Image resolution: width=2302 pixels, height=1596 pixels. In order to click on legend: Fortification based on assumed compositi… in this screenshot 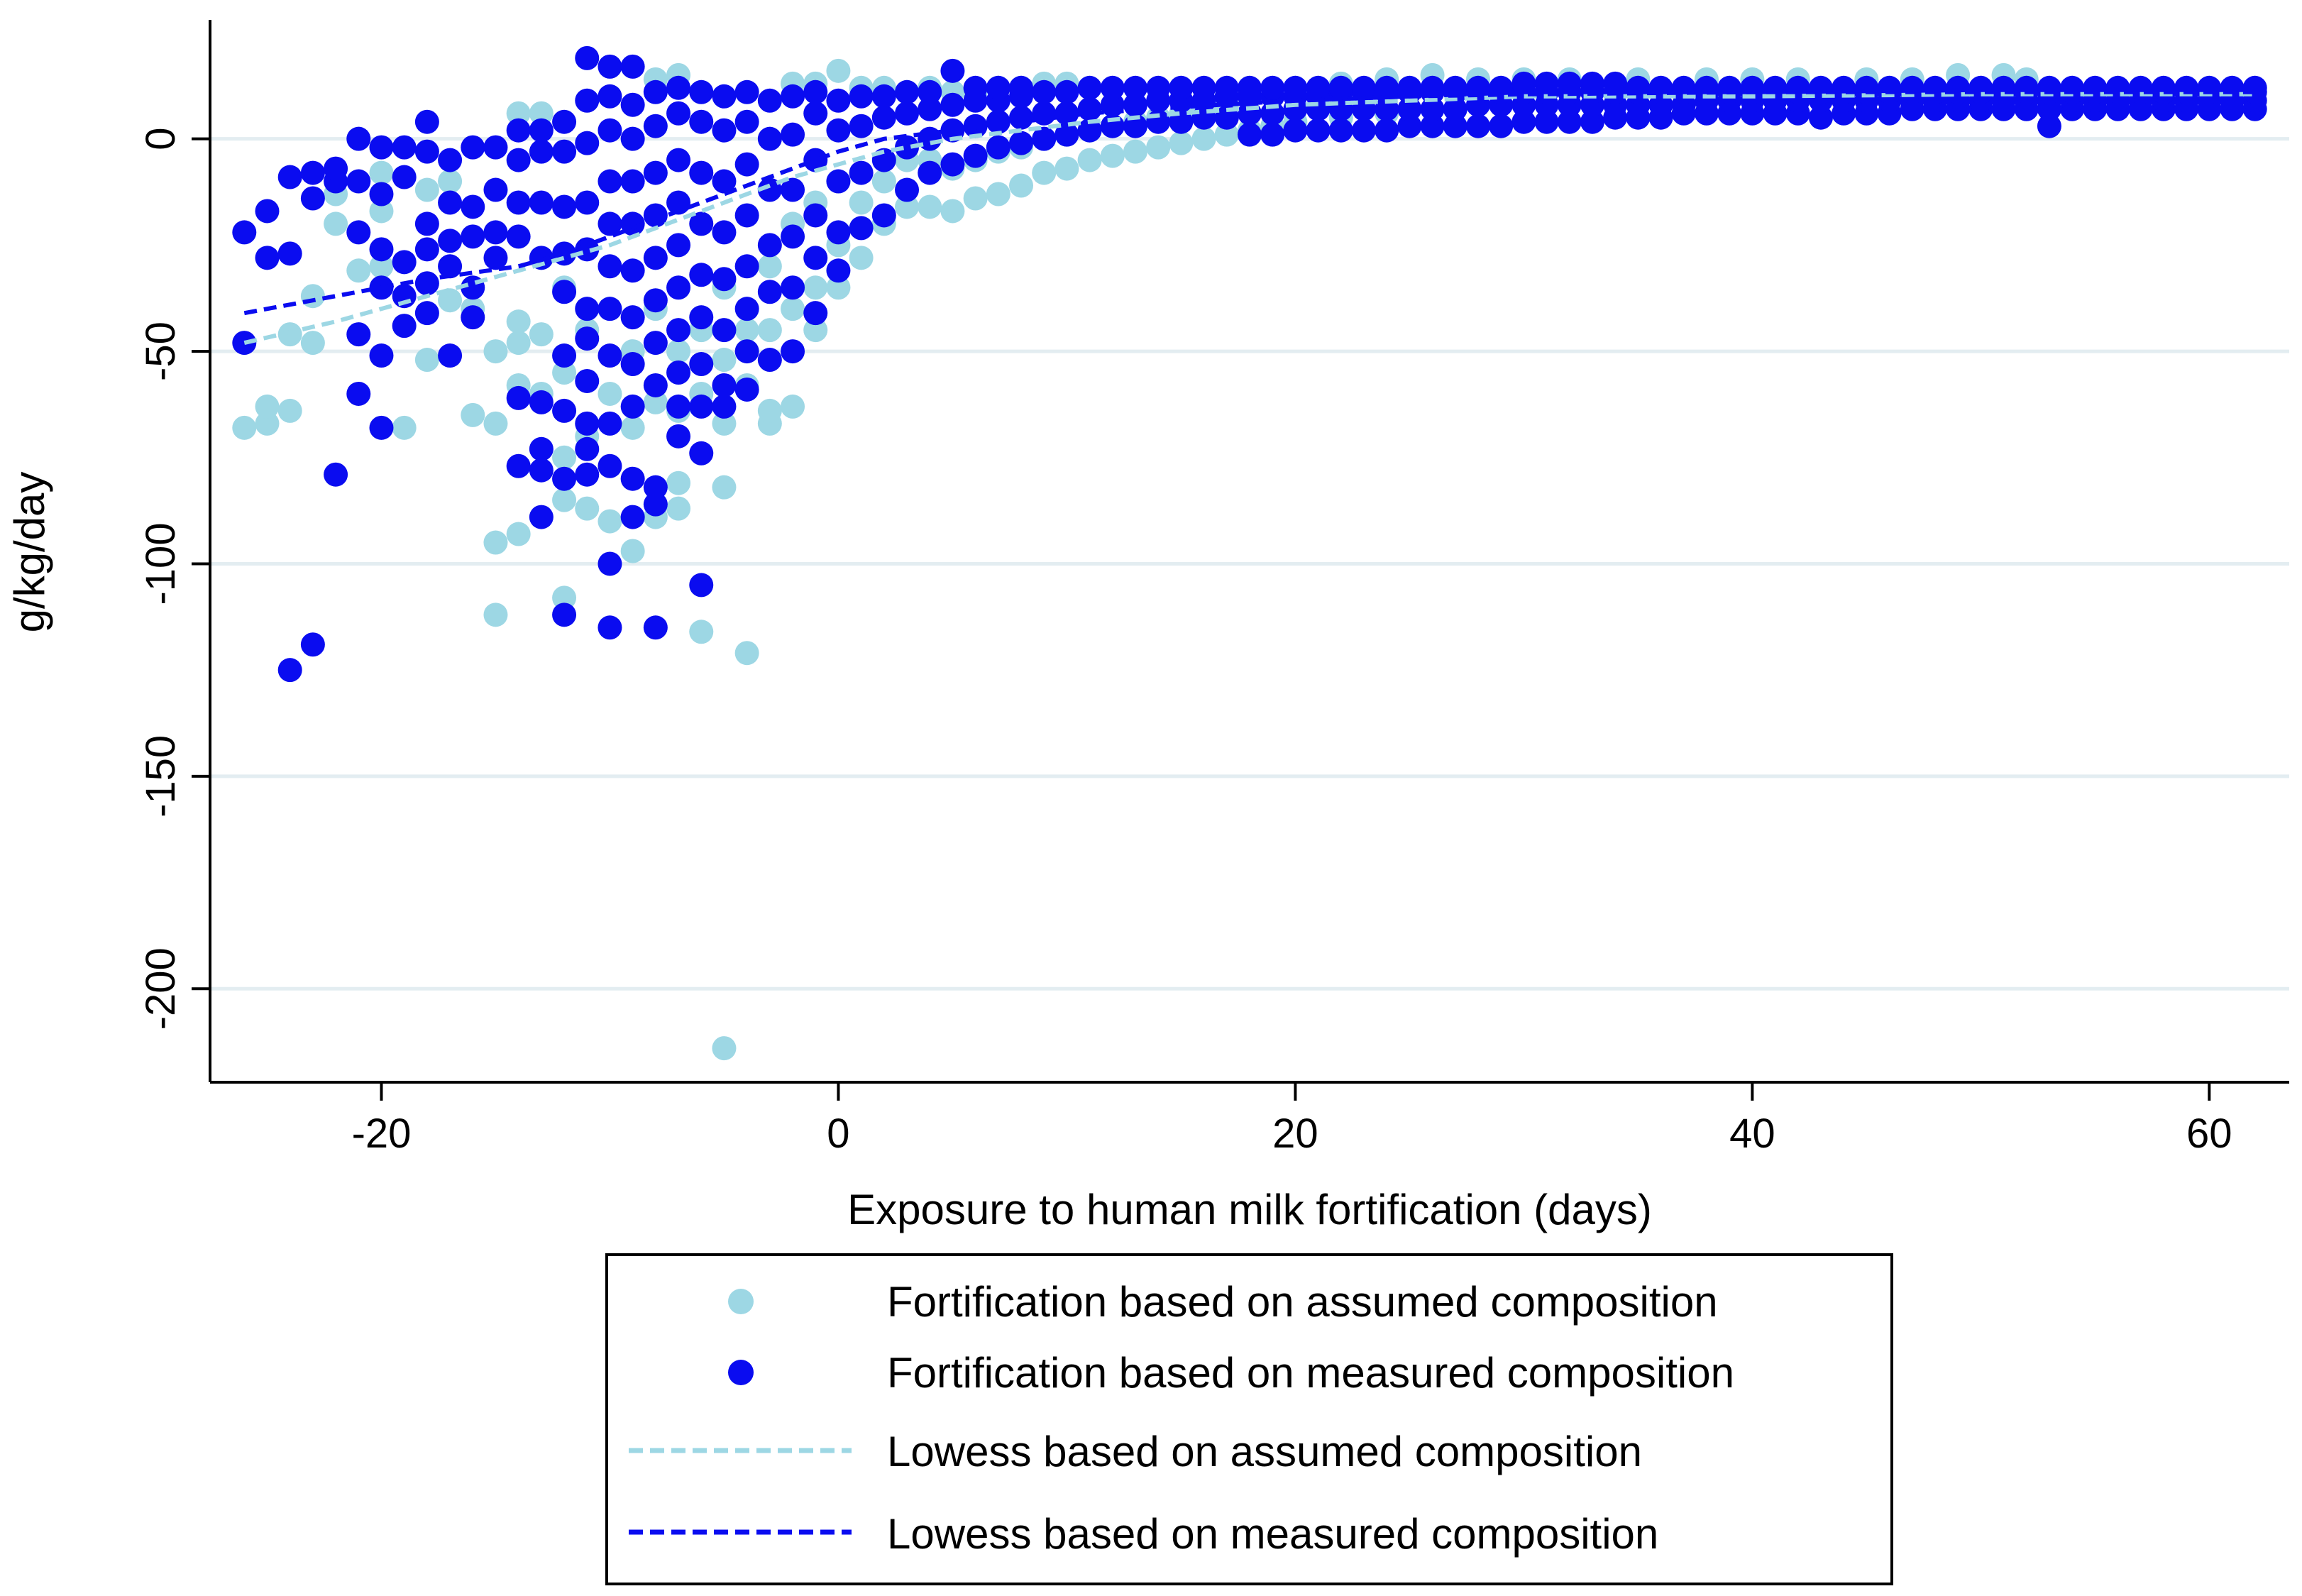, I will do `click(1249, 1419)`.